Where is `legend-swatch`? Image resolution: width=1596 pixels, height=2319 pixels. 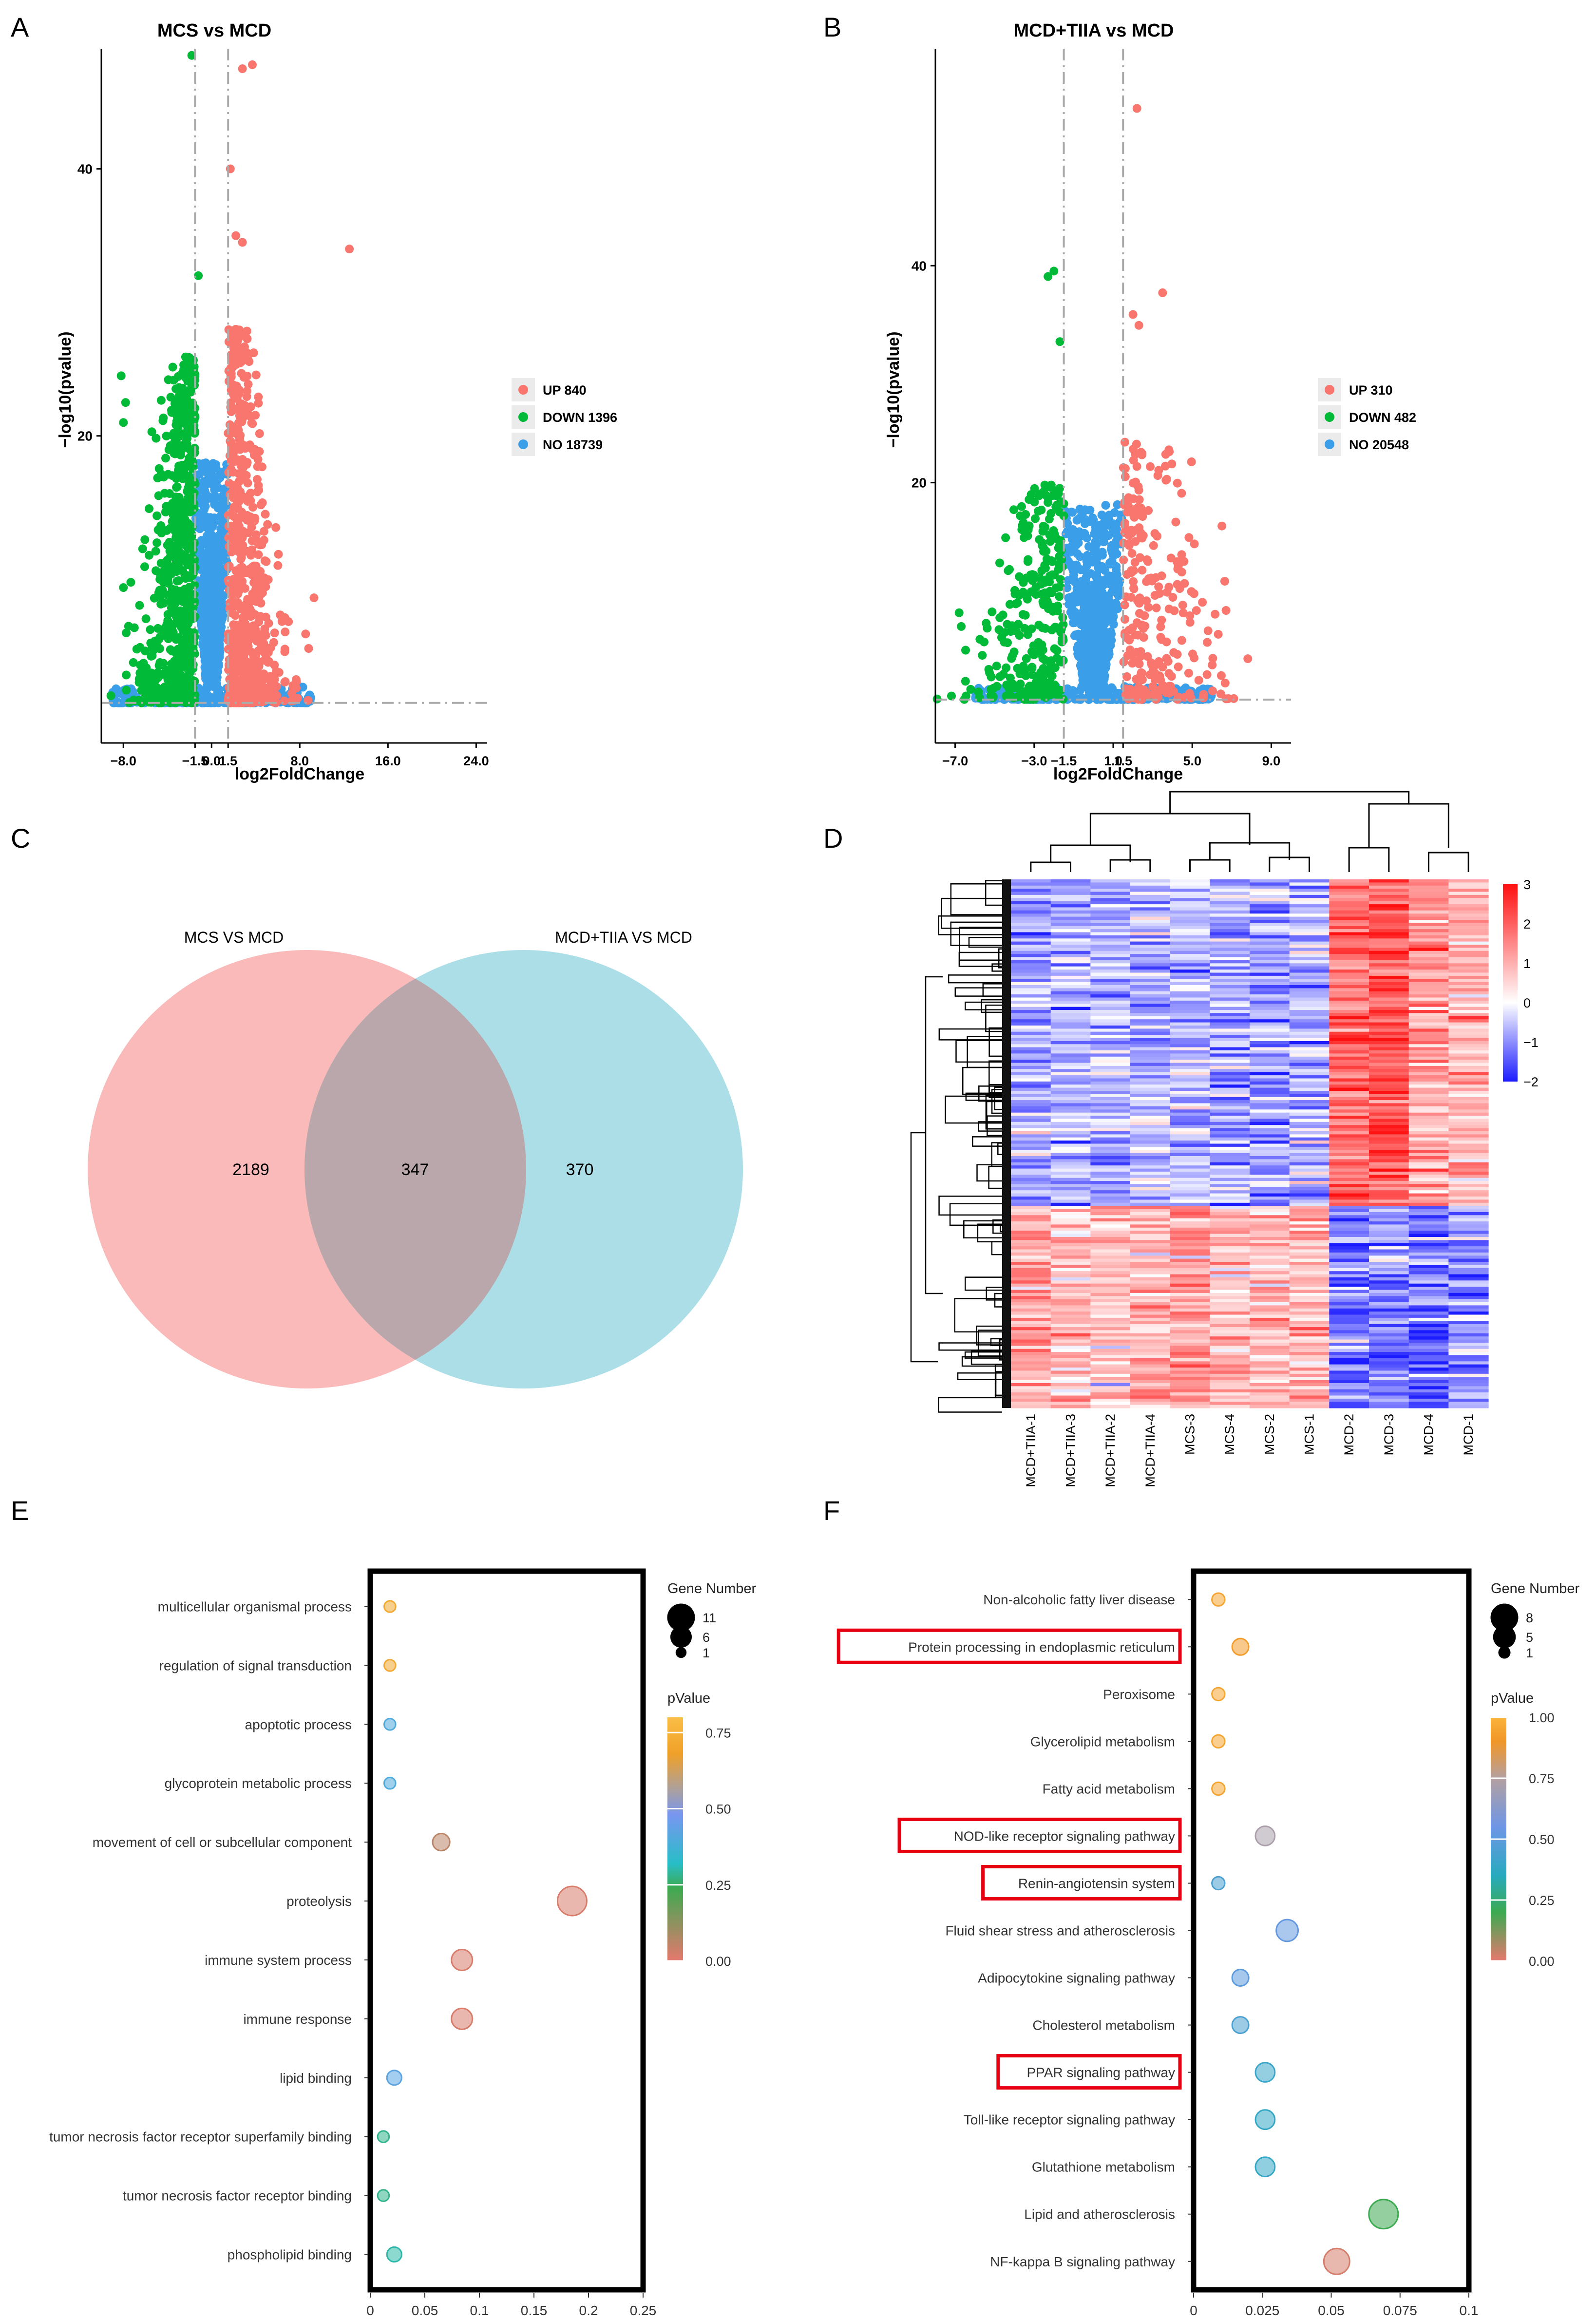 legend-swatch is located at coordinates (1330, 417).